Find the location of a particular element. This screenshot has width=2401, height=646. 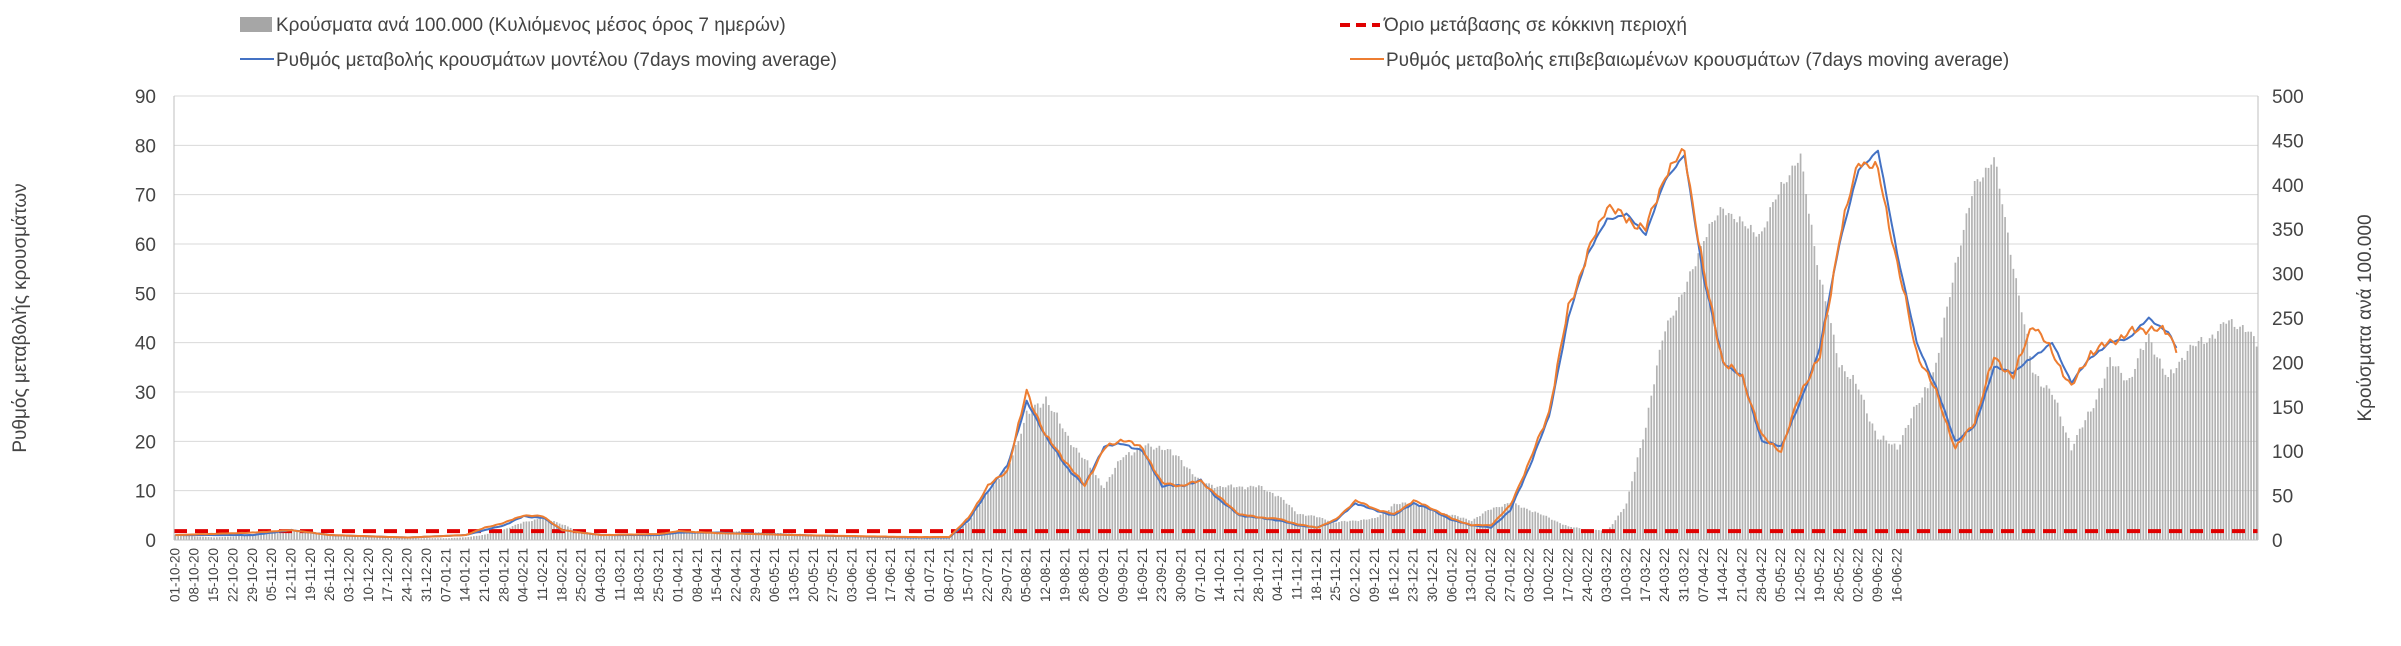

x-tick: 10-06-21 is located at coordinates (871, 575).